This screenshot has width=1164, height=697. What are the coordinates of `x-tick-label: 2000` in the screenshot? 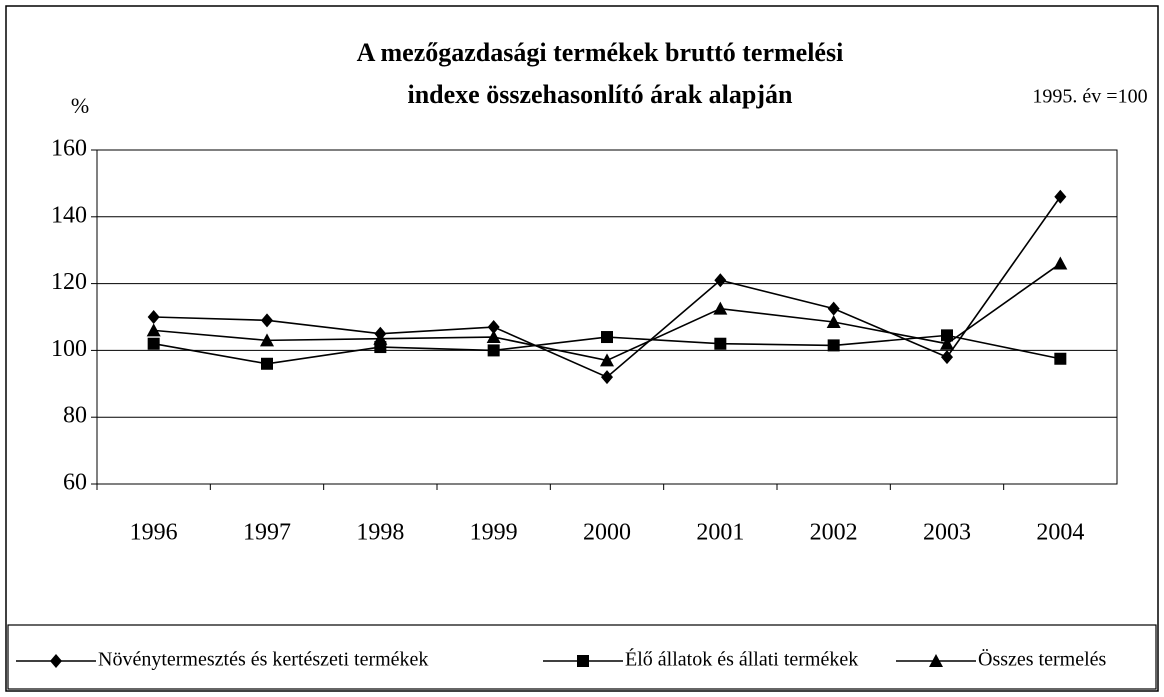 It's located at (607, 533).